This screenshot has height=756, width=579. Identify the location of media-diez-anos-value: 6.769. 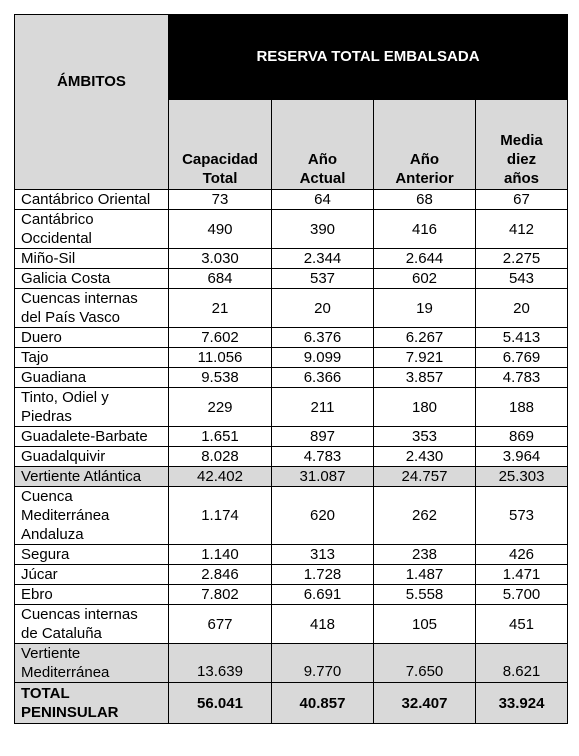
(521, 357).